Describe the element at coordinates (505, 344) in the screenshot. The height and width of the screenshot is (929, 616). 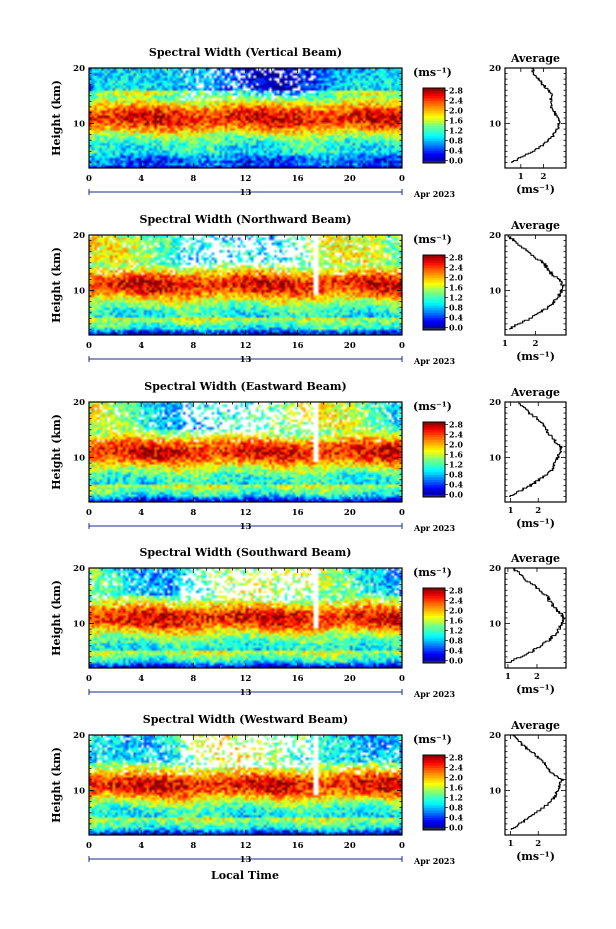
I see `average-x-tick-label: 1` at that location.